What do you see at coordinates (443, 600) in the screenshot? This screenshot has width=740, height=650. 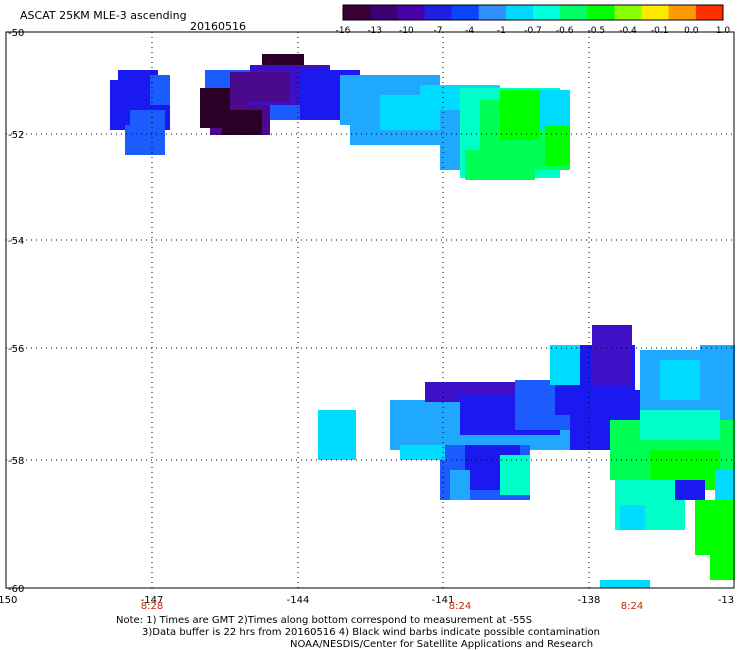 I see `lon-tick-label: -141` at bounding box center [443, 600].